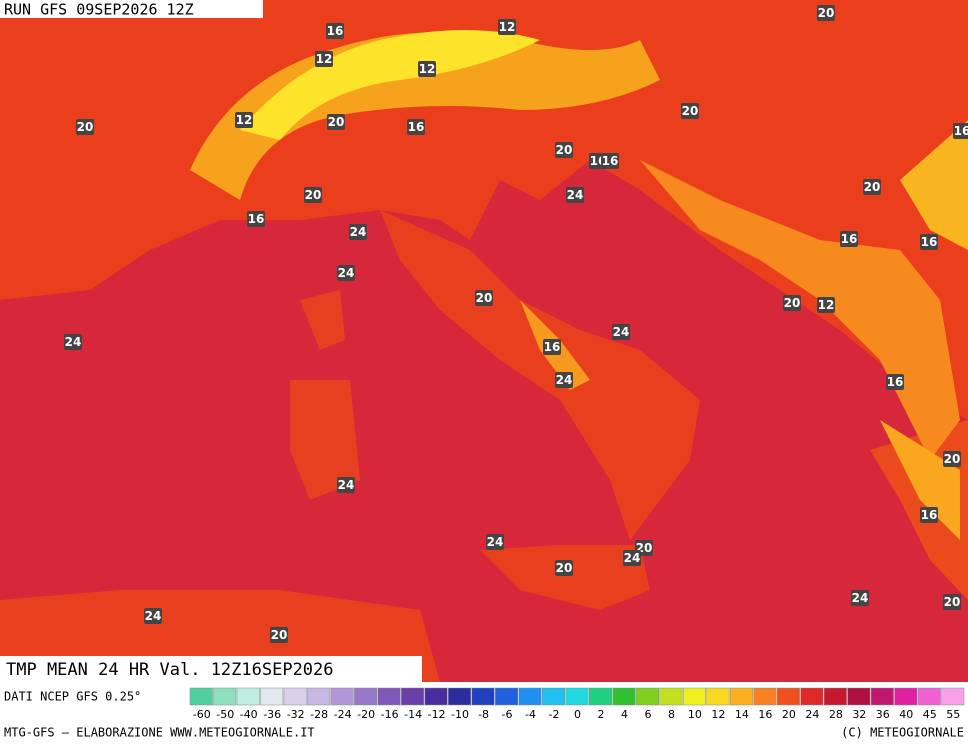 This screenshot has width=968, height=745. Describe the element at coordinates (343, 714) in the screenshot. I see `colorbar-label: -24` at that location.